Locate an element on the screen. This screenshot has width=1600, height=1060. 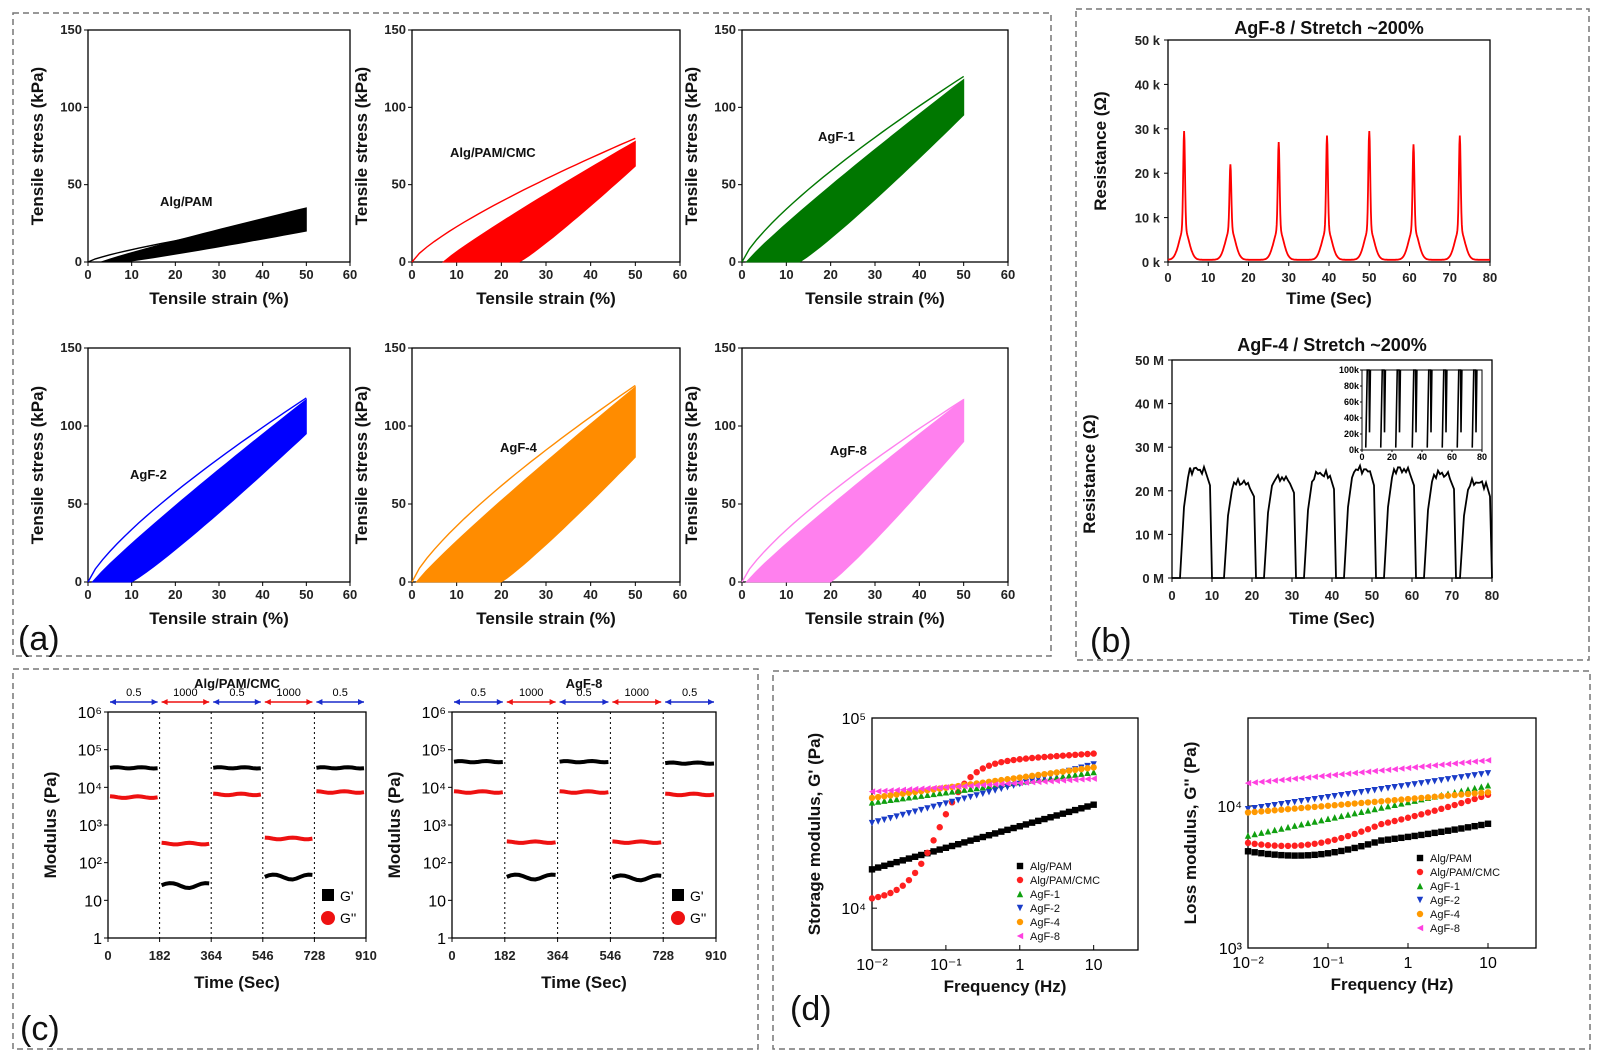
x-tick-label: 20 is located at coordinates (501, 274).